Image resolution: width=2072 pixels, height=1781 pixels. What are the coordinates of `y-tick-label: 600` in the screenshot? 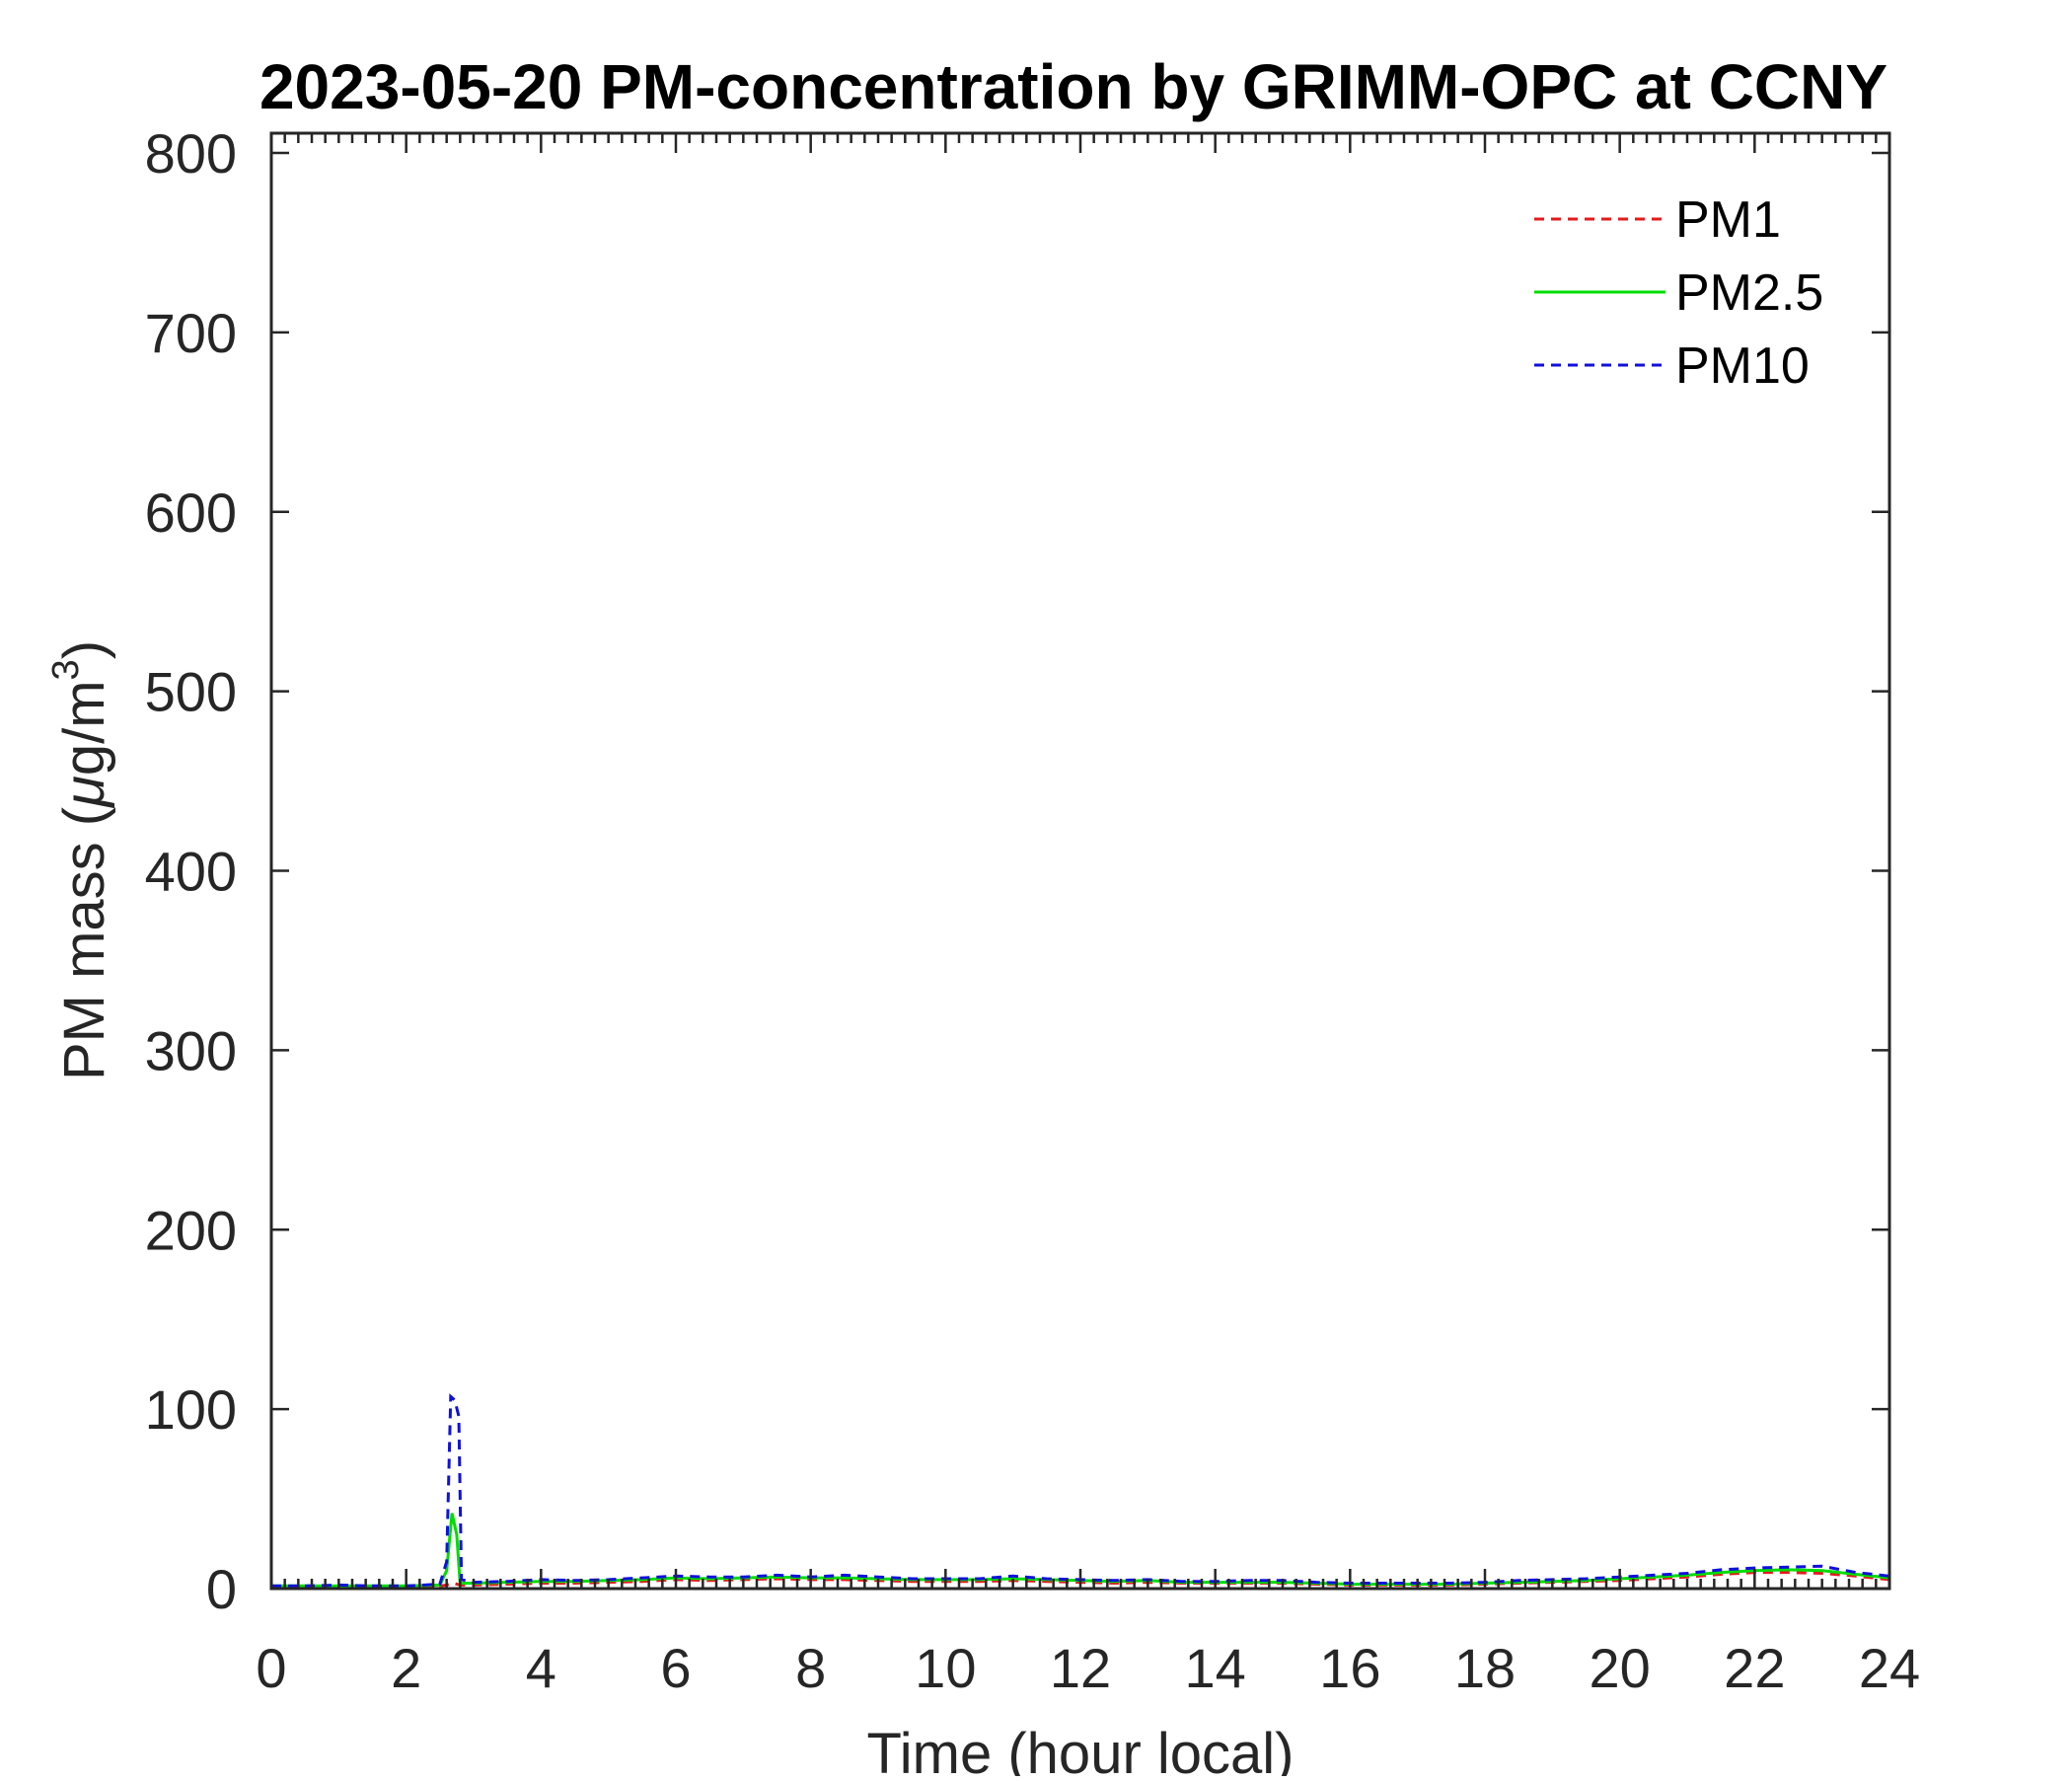 It's located at (191, 513).